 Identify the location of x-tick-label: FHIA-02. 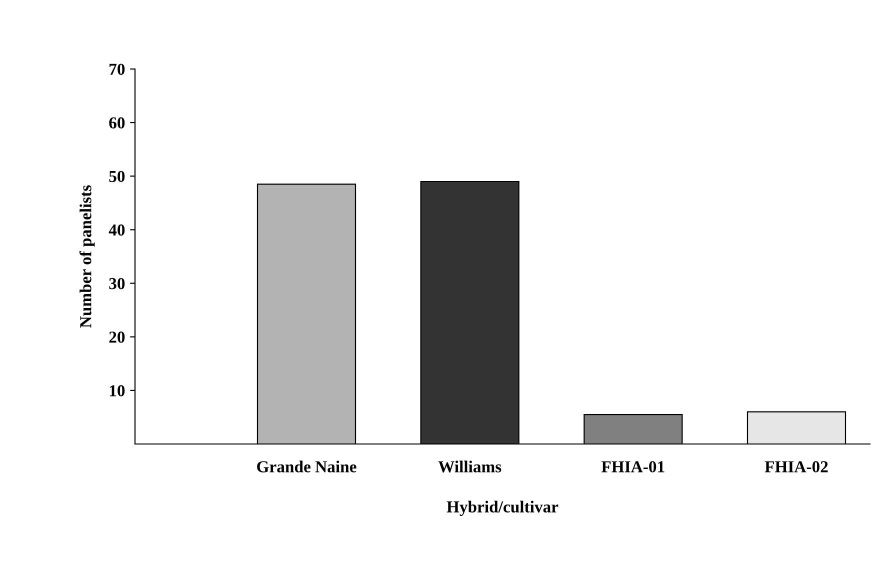
(796, 466).